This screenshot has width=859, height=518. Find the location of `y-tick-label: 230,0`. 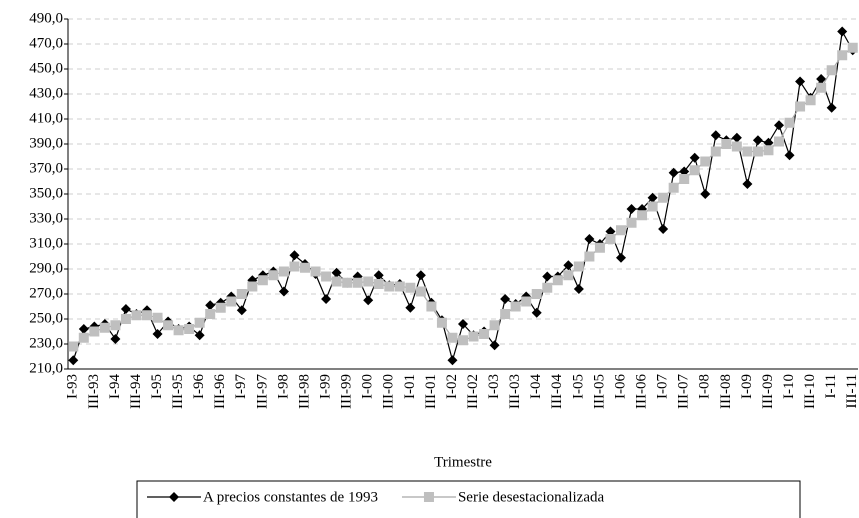

y-tick-label: 230,0 is located at coordinates (46, 343).